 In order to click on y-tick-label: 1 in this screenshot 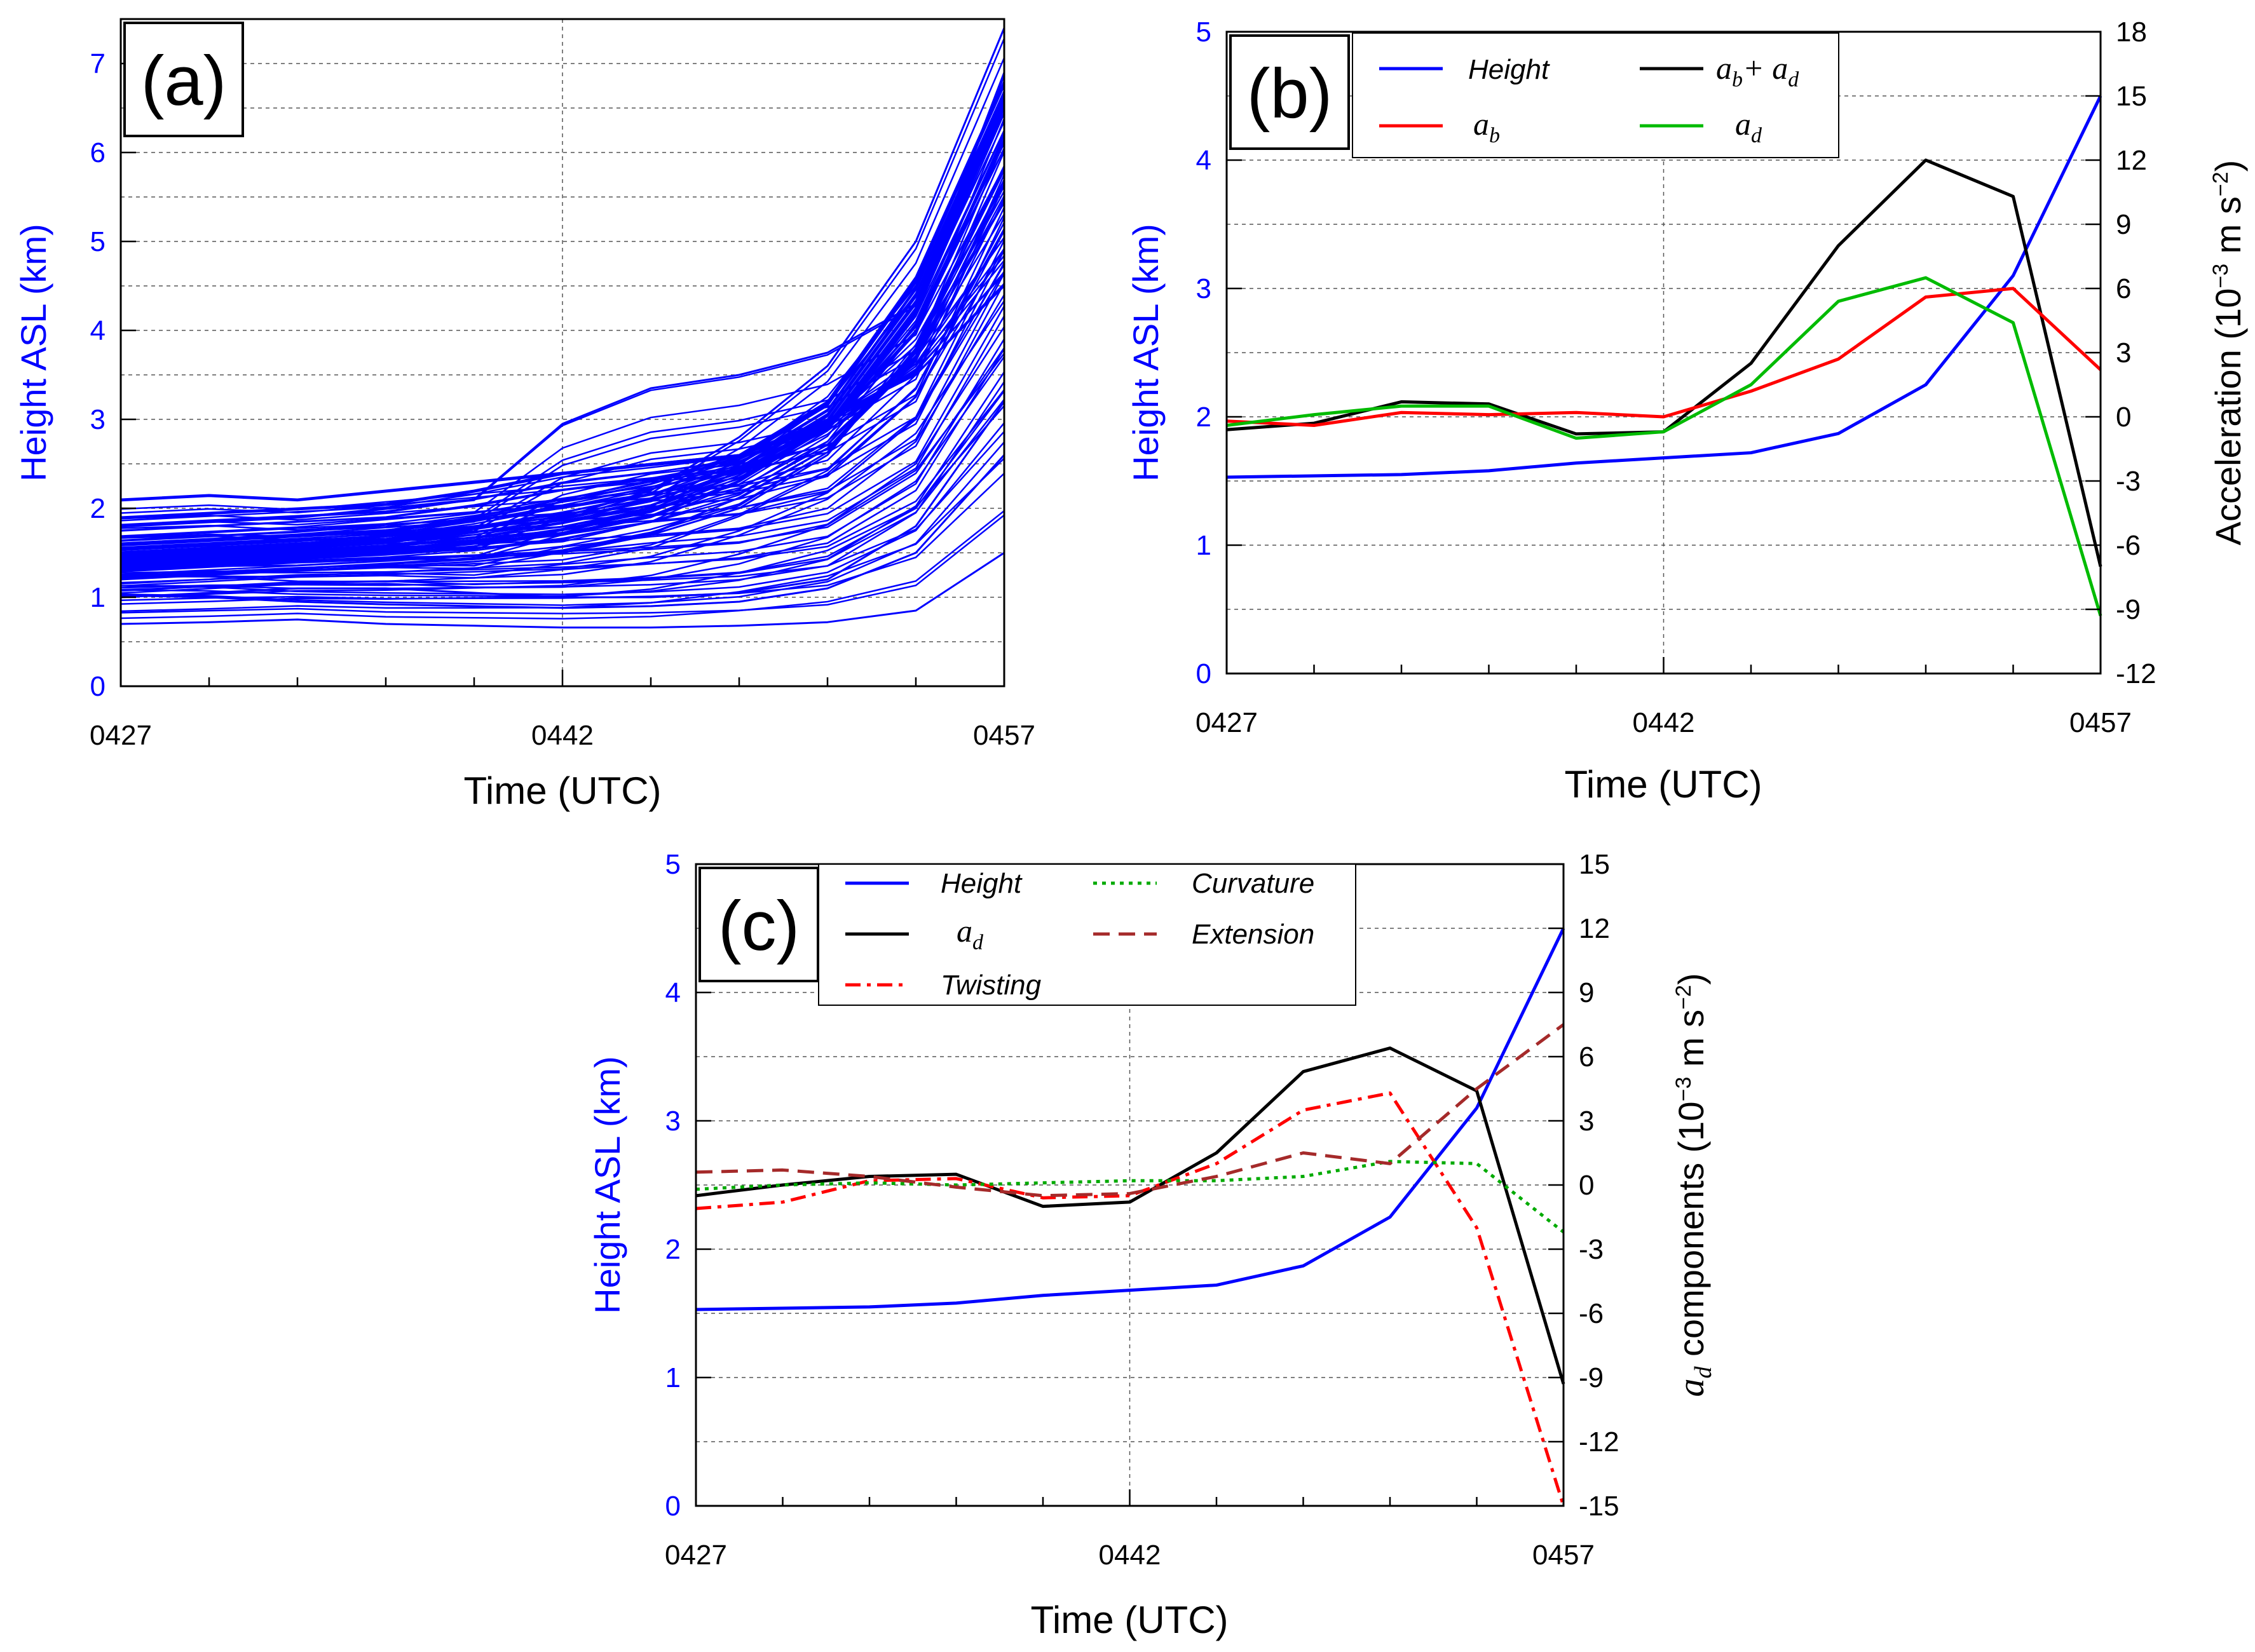, I will do `click(1204, 545)`.